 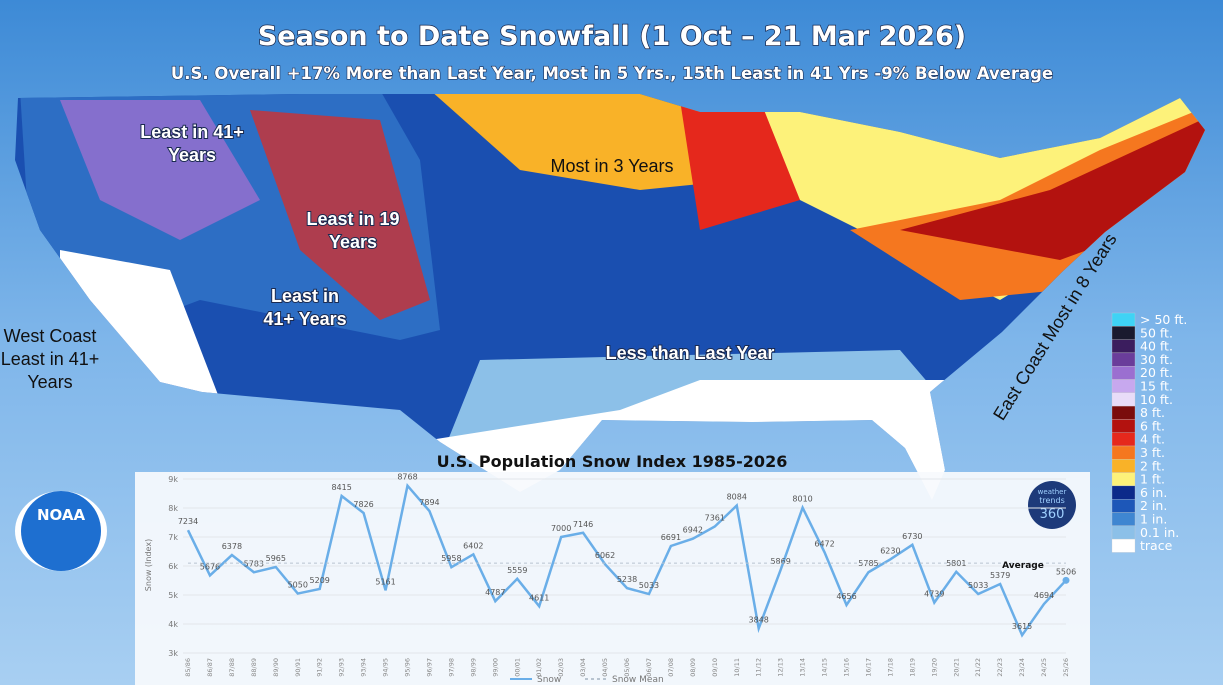 I want to click on x-tick-label: 92/93, so click(x=342, y=667).